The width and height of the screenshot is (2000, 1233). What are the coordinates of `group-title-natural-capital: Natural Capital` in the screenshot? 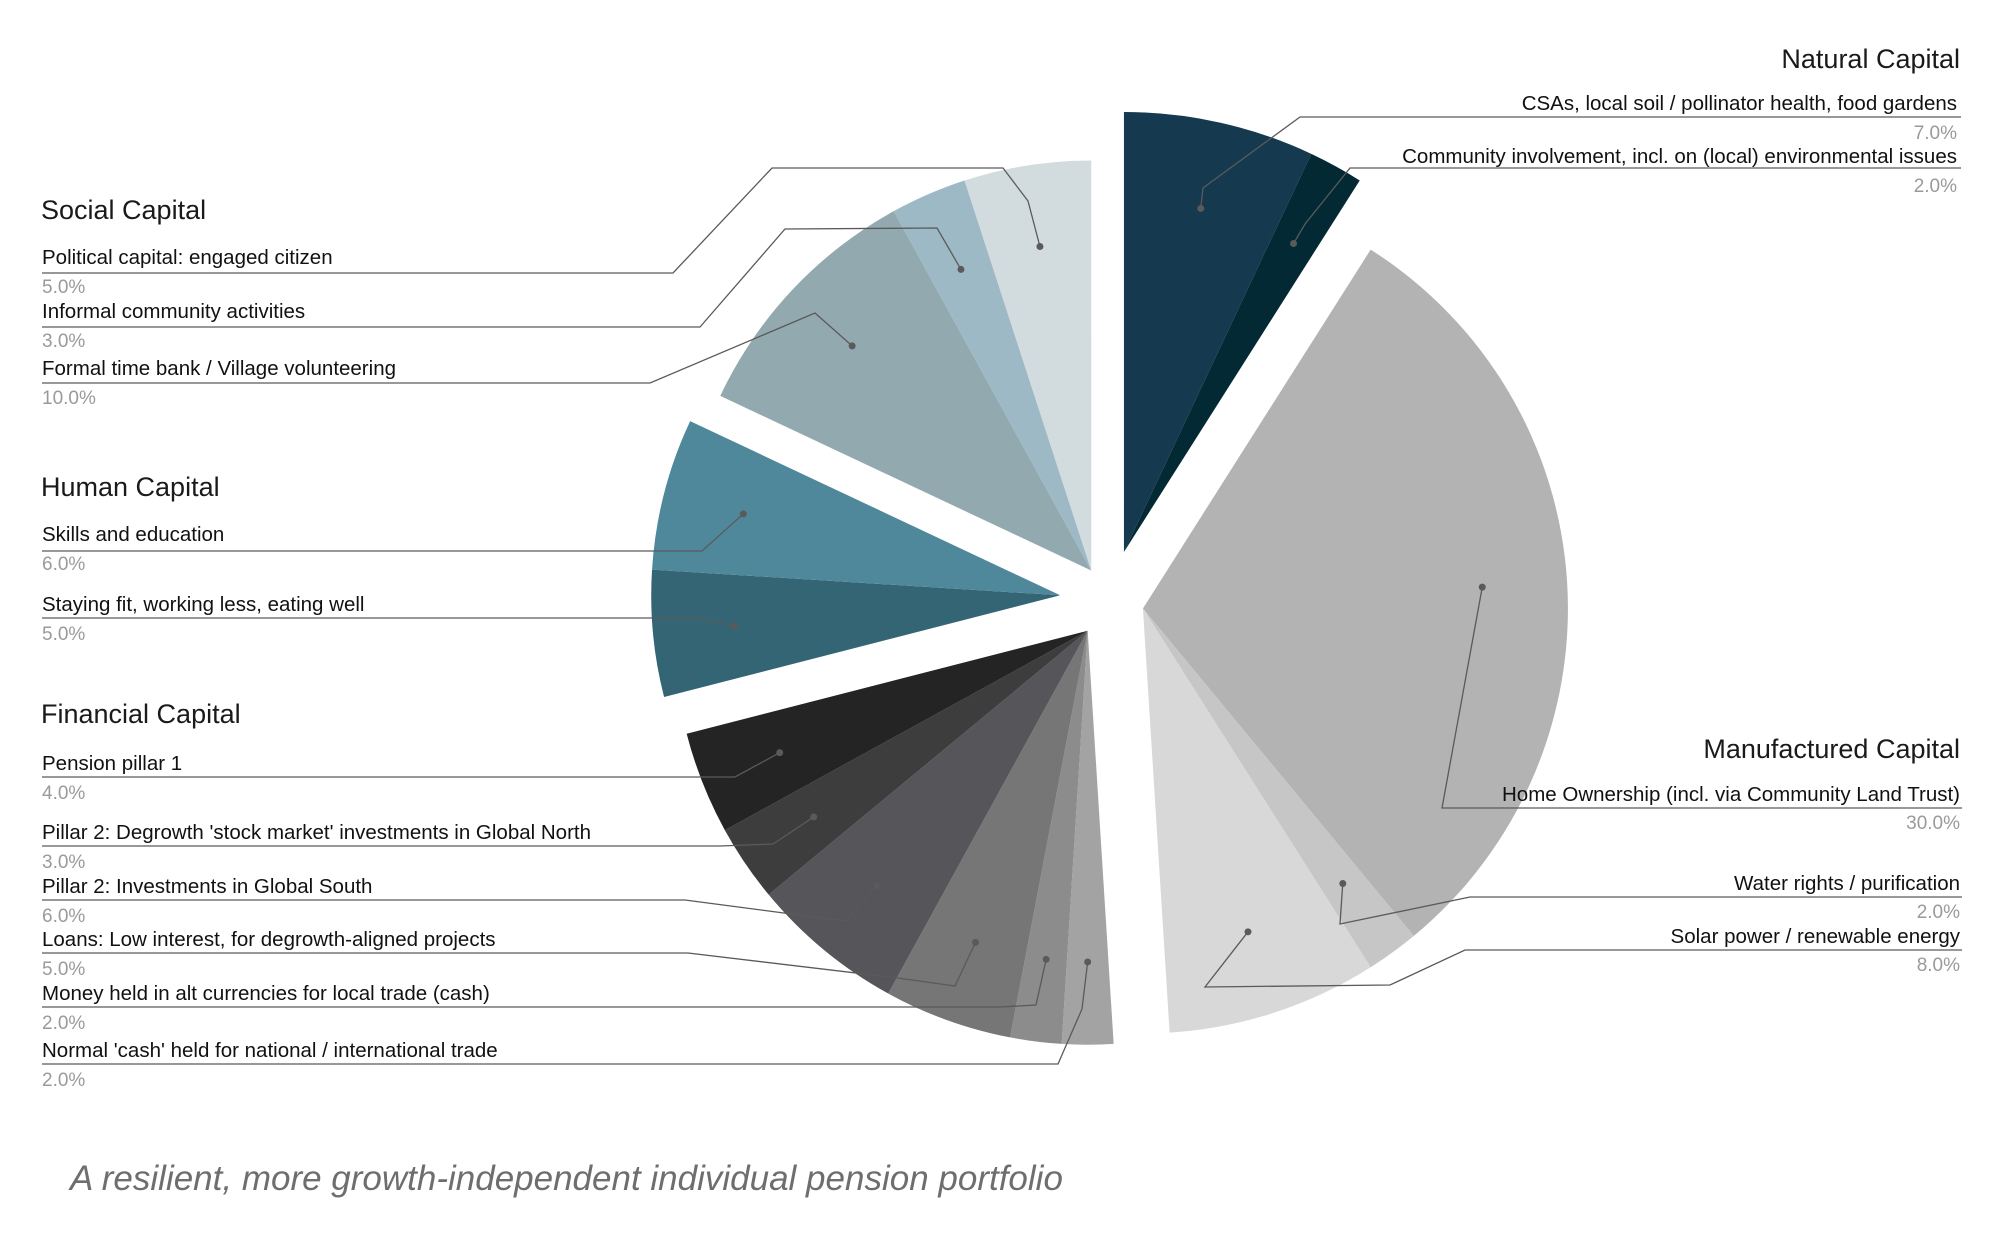 It's located at (1870, 59).